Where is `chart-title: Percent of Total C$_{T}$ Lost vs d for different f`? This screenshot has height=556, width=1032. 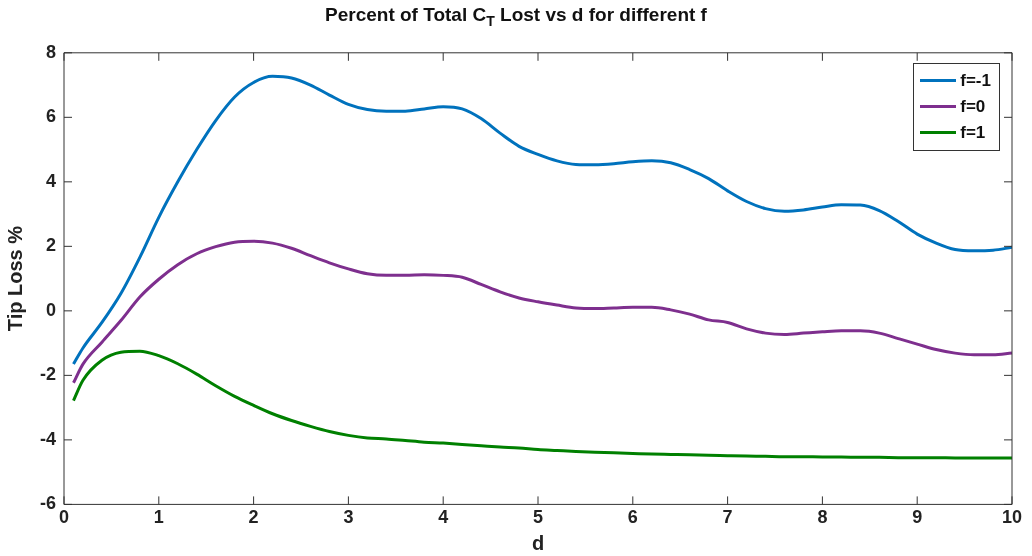
chart-title: Percent of Total C$_{T}$ Lost vs d for different f is located at coordinates (516, 16).